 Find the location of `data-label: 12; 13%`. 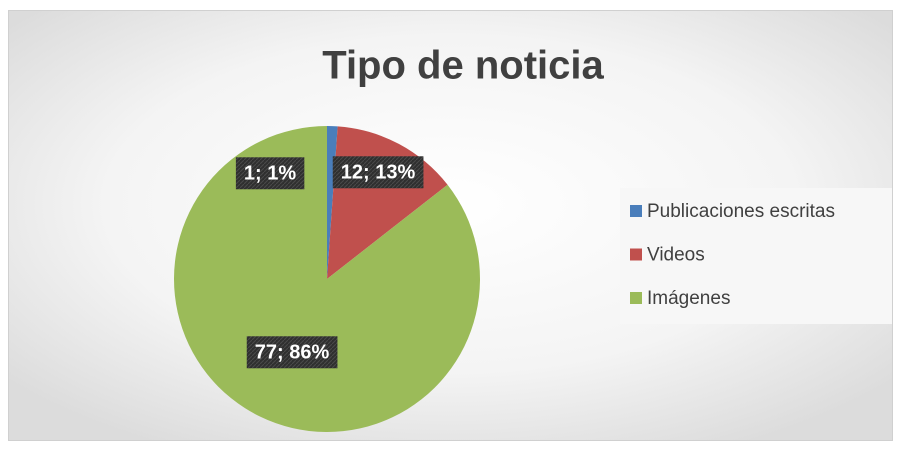

data-label: 12; 13% is located at coordinates (378, 172).